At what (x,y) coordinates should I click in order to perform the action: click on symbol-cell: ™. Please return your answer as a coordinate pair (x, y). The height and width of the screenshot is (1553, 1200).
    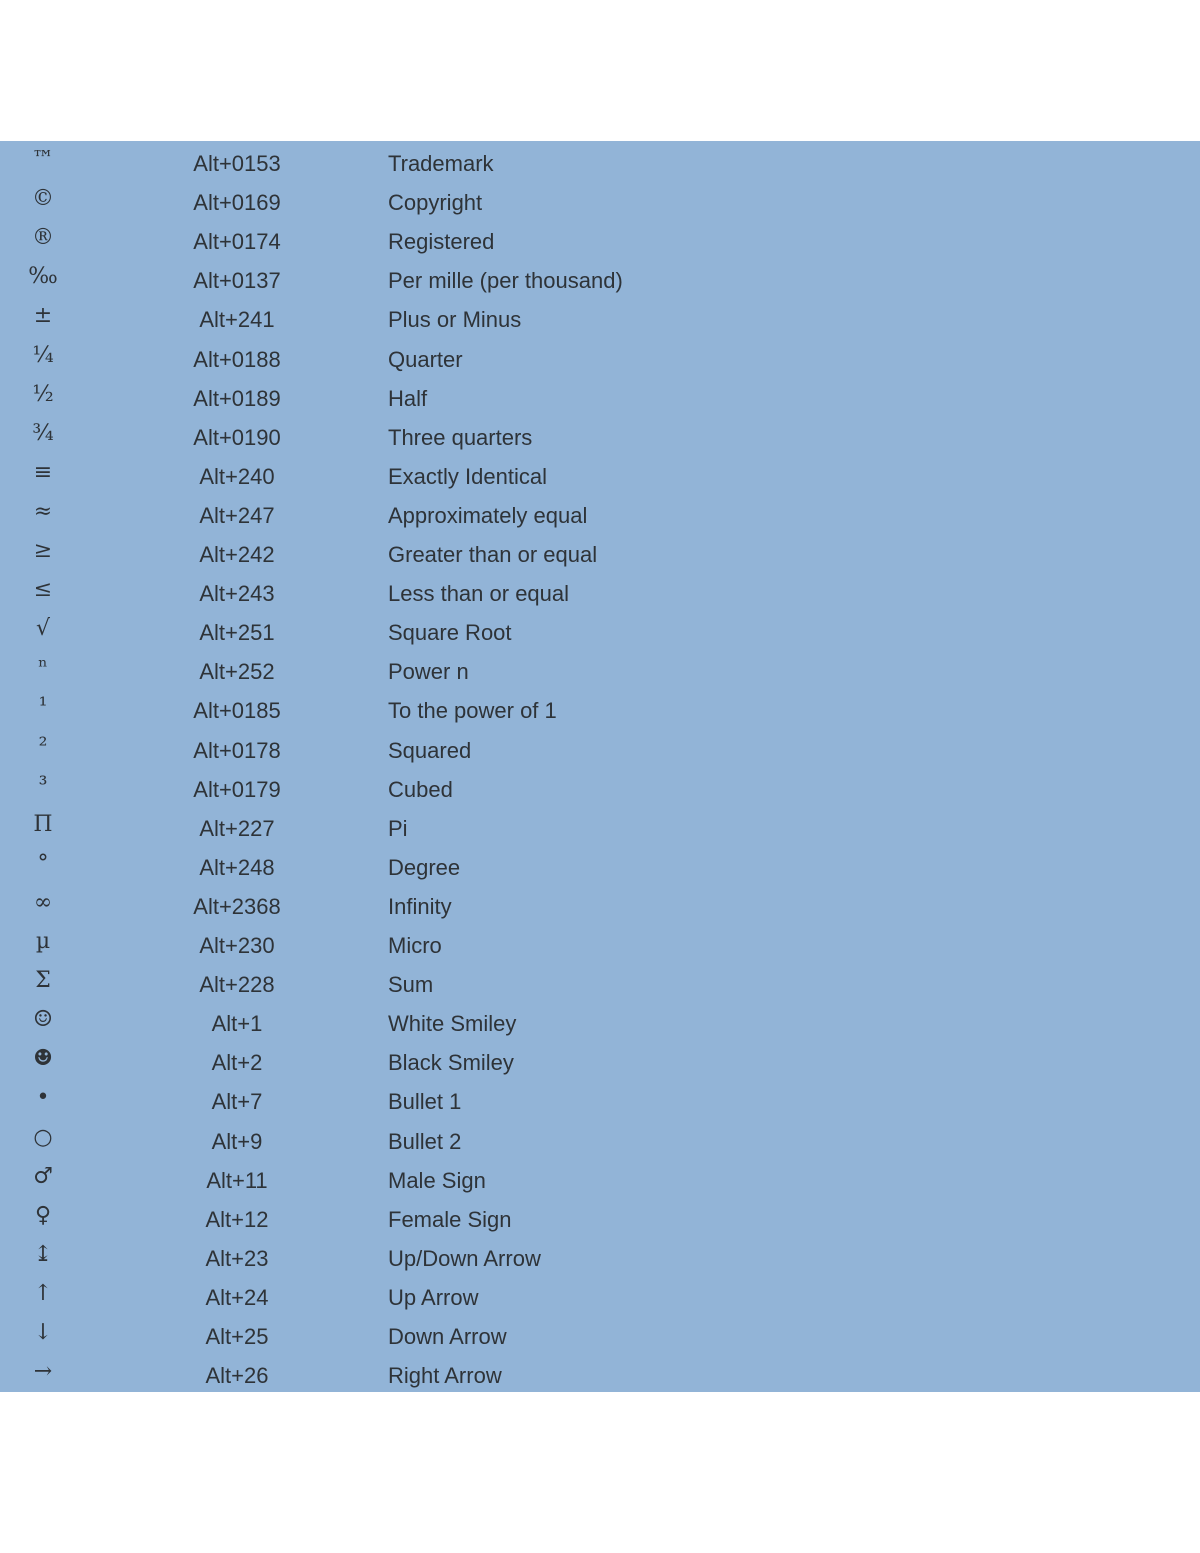
    Looking at the image, I should click on (43, 159).